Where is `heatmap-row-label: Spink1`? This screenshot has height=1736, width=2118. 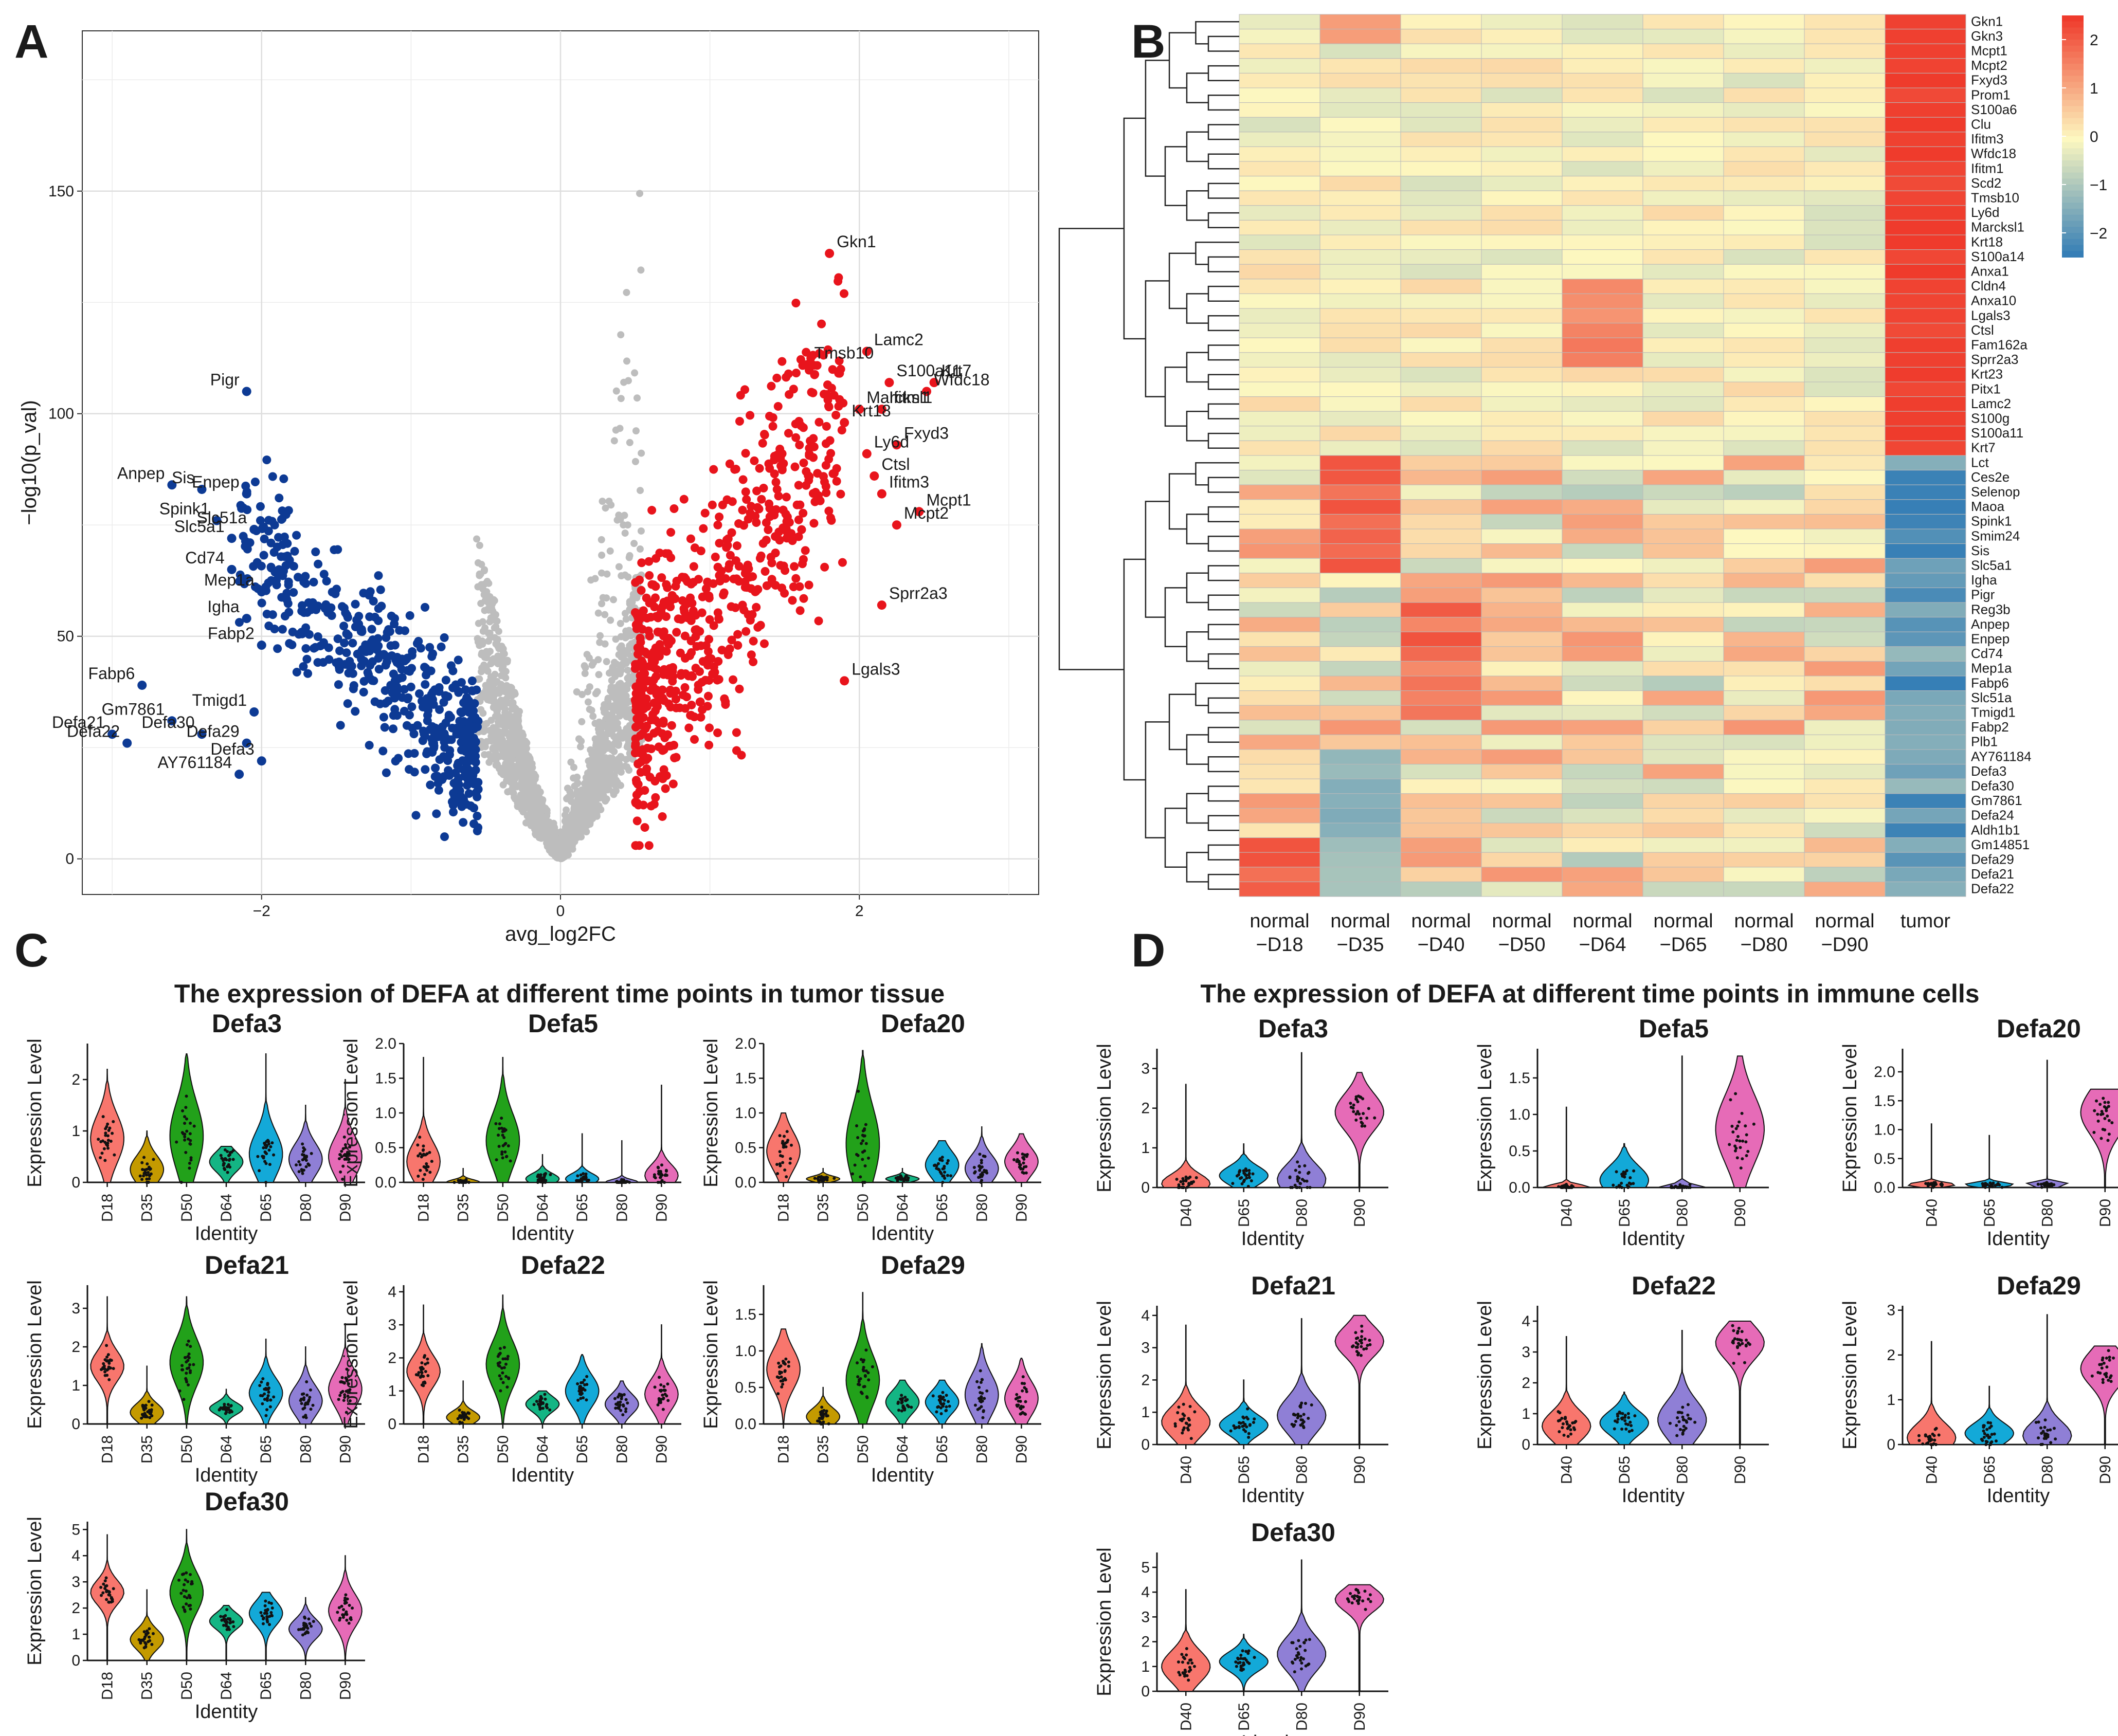 heatmap-row-label: Spink1 is located at coordinates (1991, 521).